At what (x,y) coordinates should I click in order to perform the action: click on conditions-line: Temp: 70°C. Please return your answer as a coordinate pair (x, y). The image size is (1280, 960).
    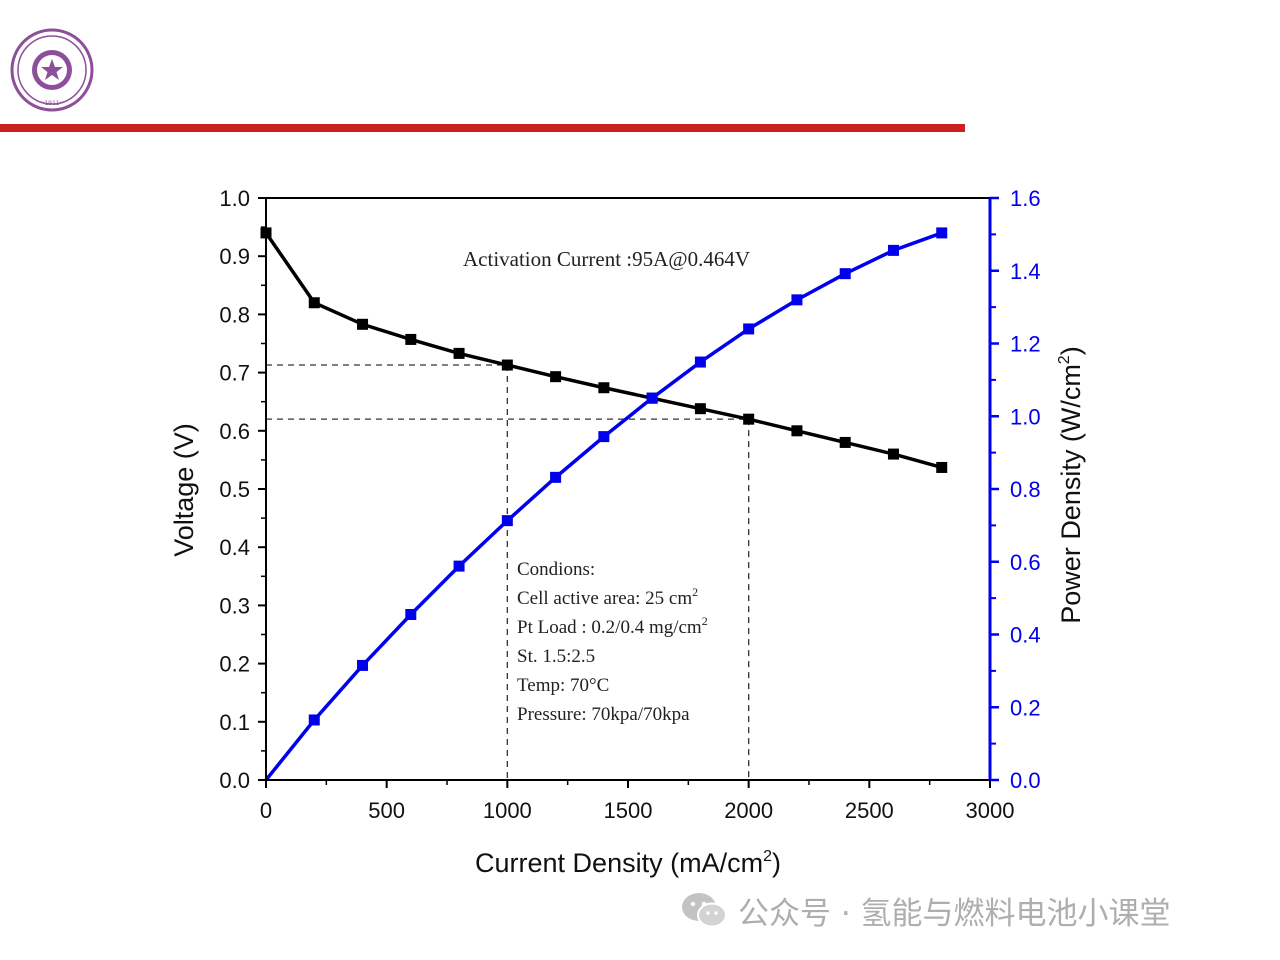
    Looking at the image, I should click on (563, 685).